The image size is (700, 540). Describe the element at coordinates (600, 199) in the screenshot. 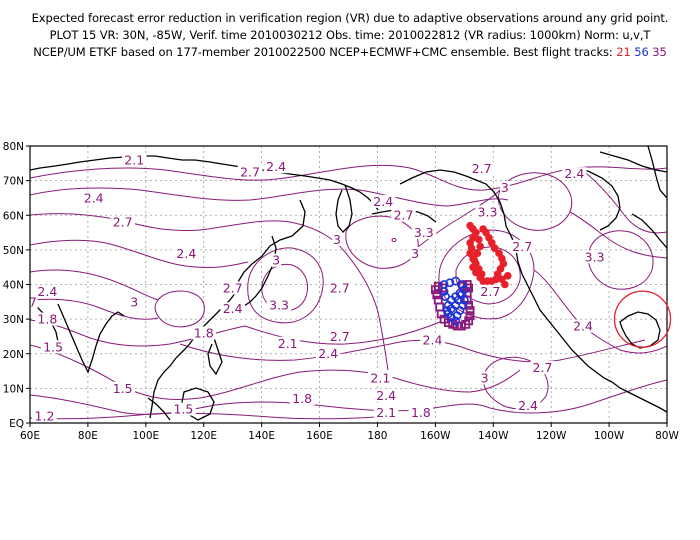

I see `coast-hudson-bay` at that location.